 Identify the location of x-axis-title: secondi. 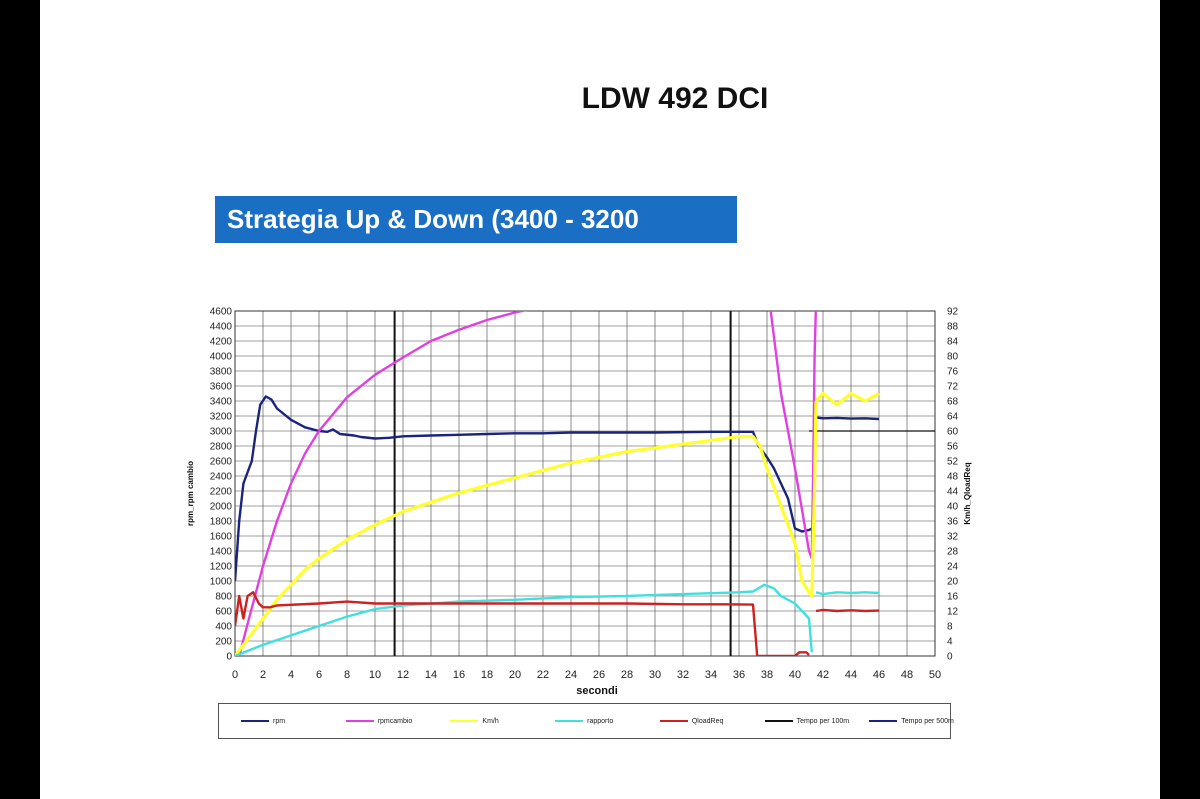
(597, 691).